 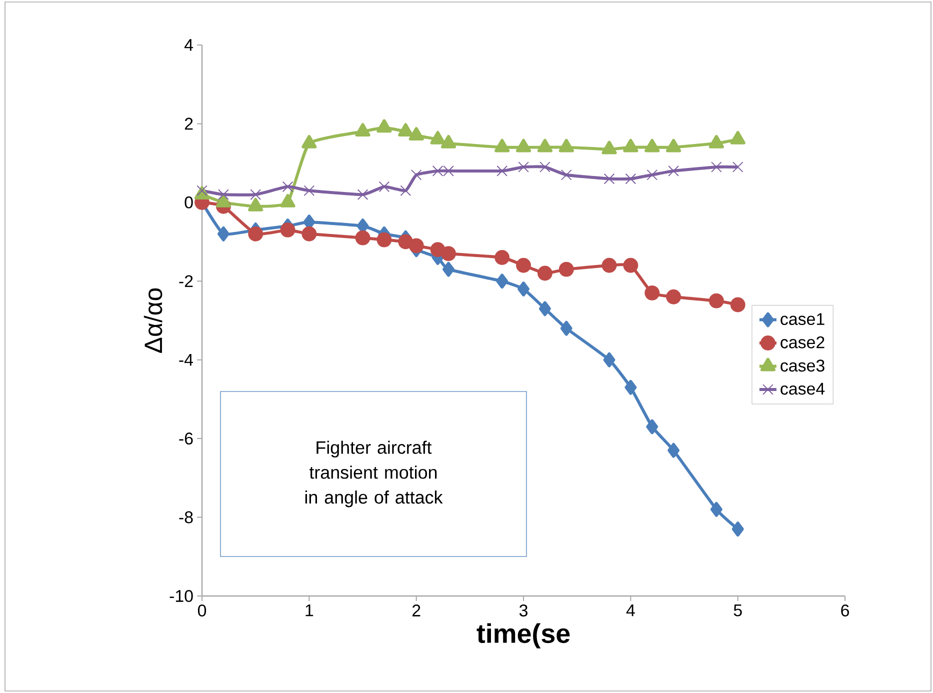 I want to click on legend-label: case3, so click(x=802, y=366).